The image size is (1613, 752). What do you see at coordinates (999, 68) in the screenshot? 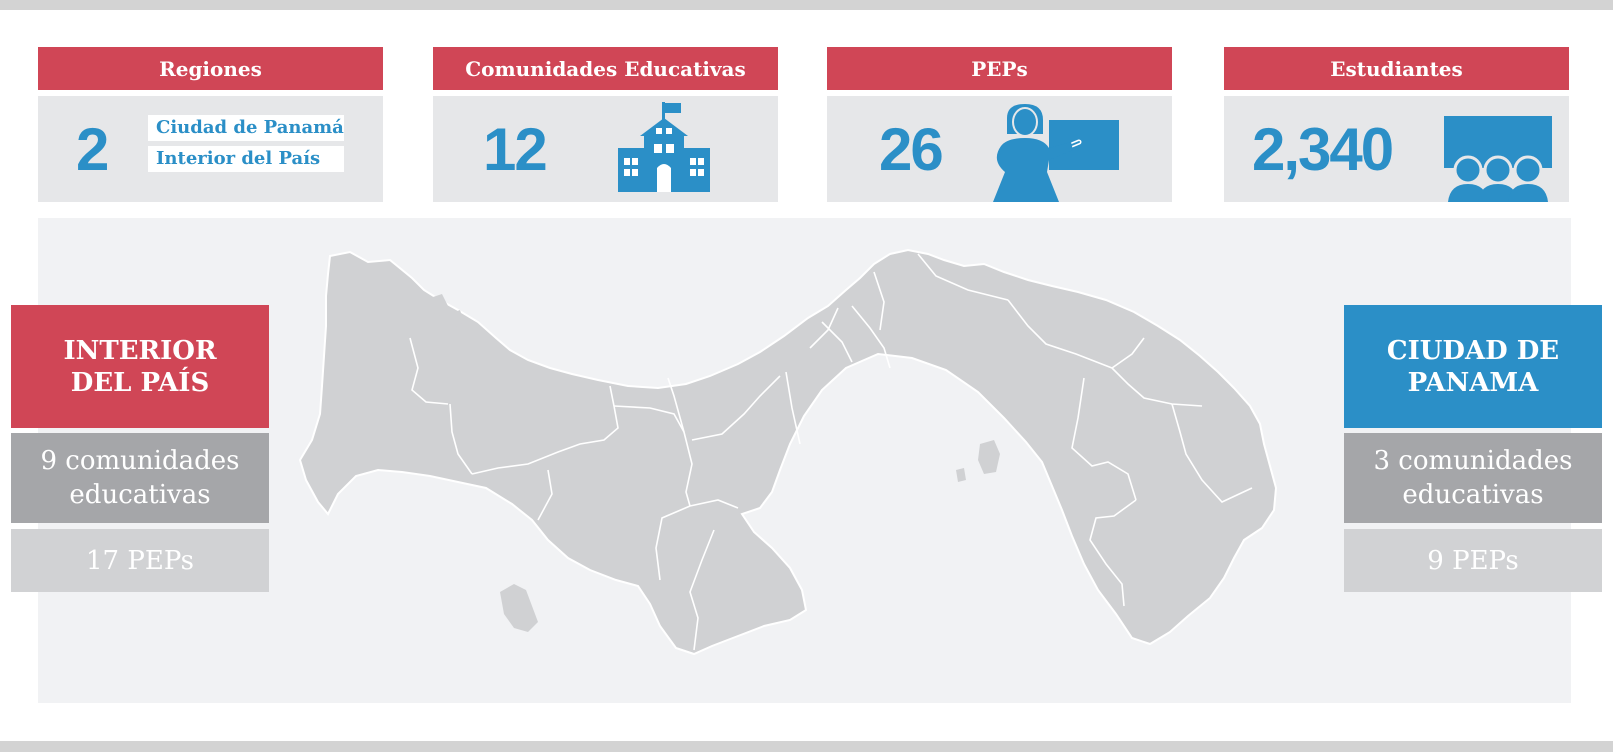
I see `peps-header: PEPs` at bounding box center [999, 68].